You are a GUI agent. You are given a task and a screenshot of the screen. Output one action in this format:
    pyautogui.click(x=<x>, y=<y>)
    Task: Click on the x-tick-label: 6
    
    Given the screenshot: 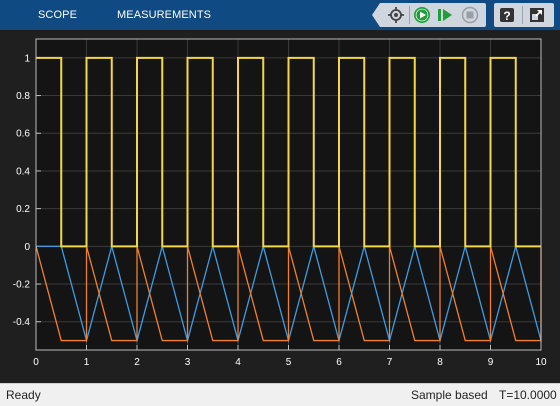 What is the action you would take?
    pyautogui.click(x=339, y=362)
    